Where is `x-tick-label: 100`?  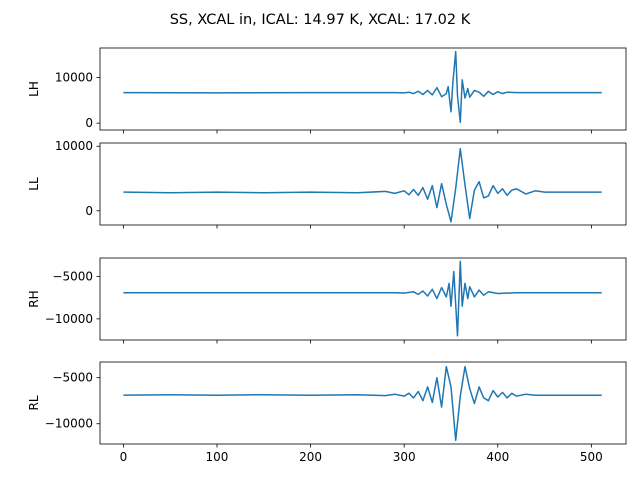 x-tick-label: 100 is located at coordinates (217, 457).